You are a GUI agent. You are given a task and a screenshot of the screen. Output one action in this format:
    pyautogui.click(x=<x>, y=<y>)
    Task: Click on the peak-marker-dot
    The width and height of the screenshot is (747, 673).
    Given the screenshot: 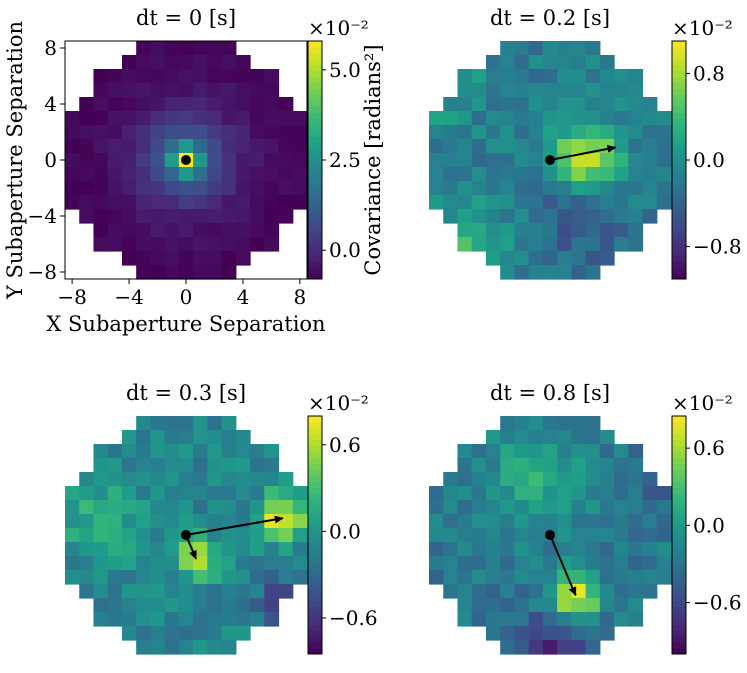 What is the action you would take?
    pyautogui.click(x=186, y=535)
    